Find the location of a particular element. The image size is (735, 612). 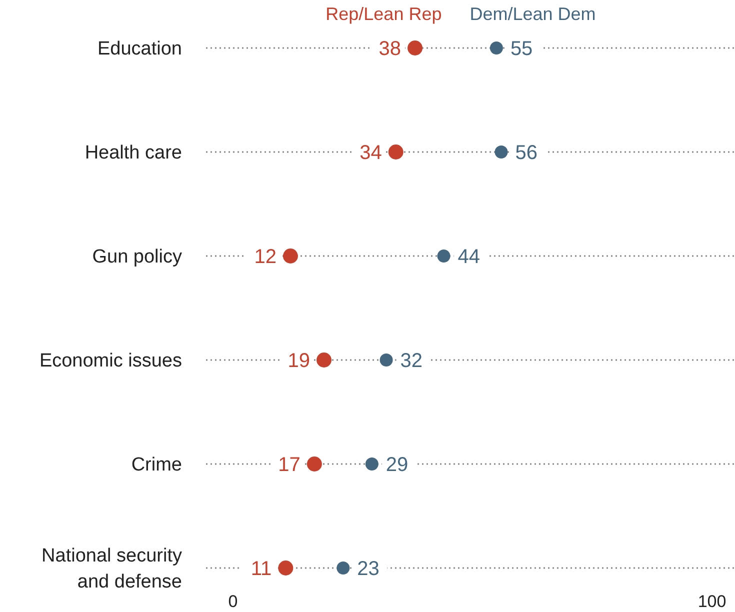

data-label: 29 is located at coordinates (397, 465).